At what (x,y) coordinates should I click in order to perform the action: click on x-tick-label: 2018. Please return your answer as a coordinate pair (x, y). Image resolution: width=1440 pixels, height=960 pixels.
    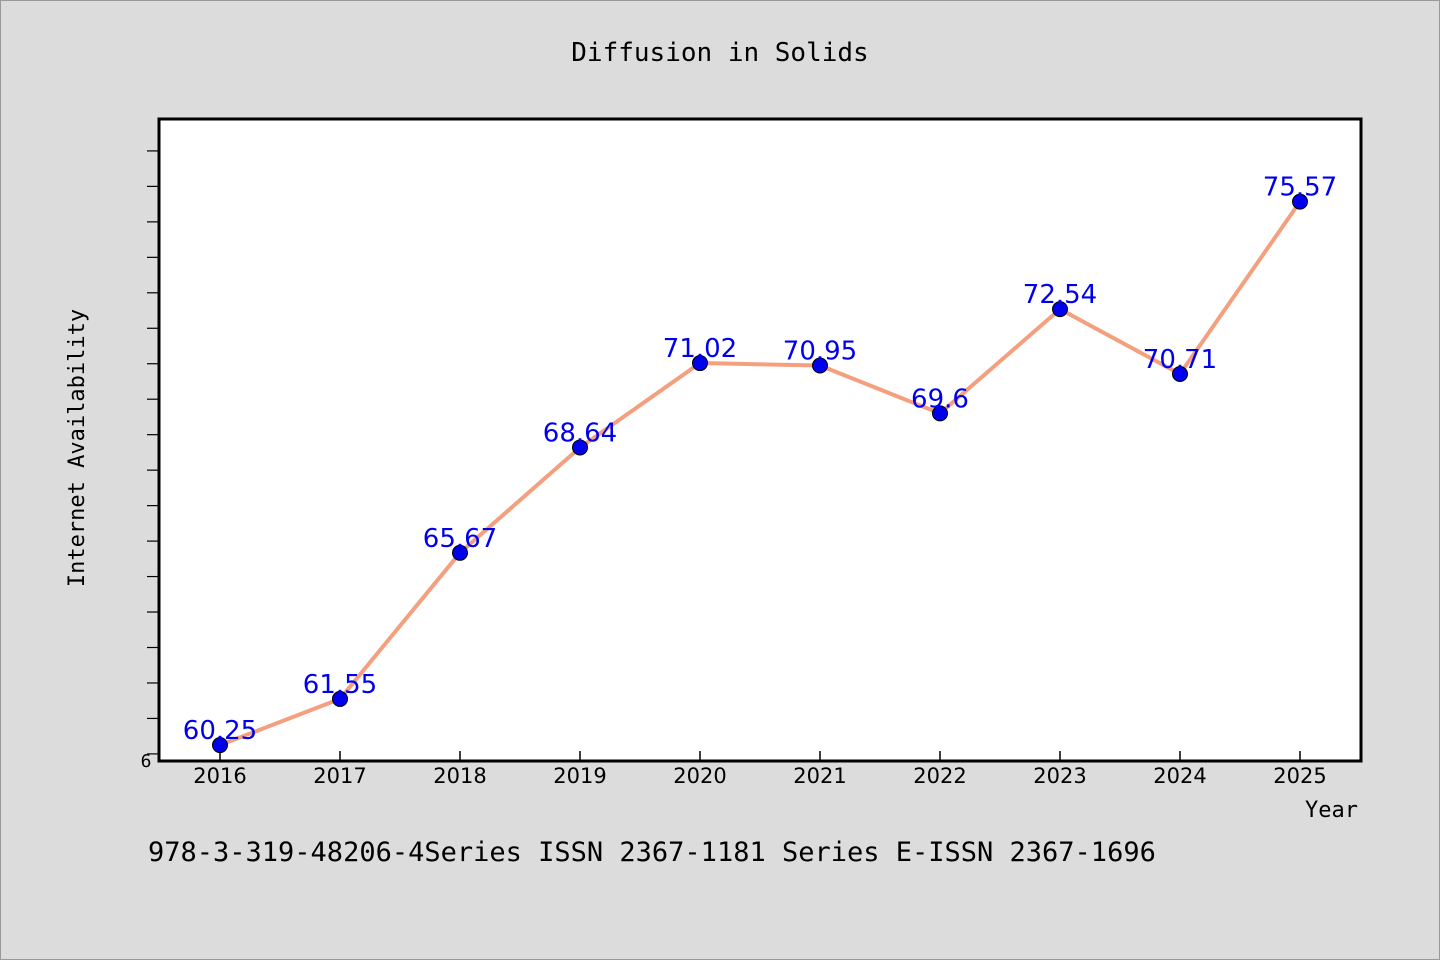
    Looking at the image, I should click on (459, 776).